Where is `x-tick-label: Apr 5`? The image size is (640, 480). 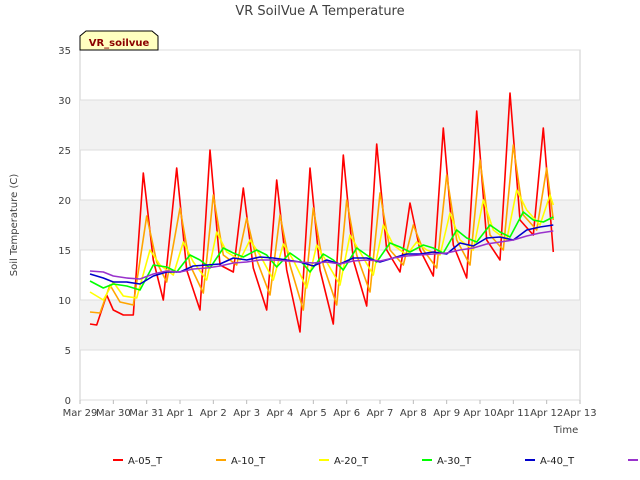
x-tick-label: Apr 5 is located at coordinates (313, 413).